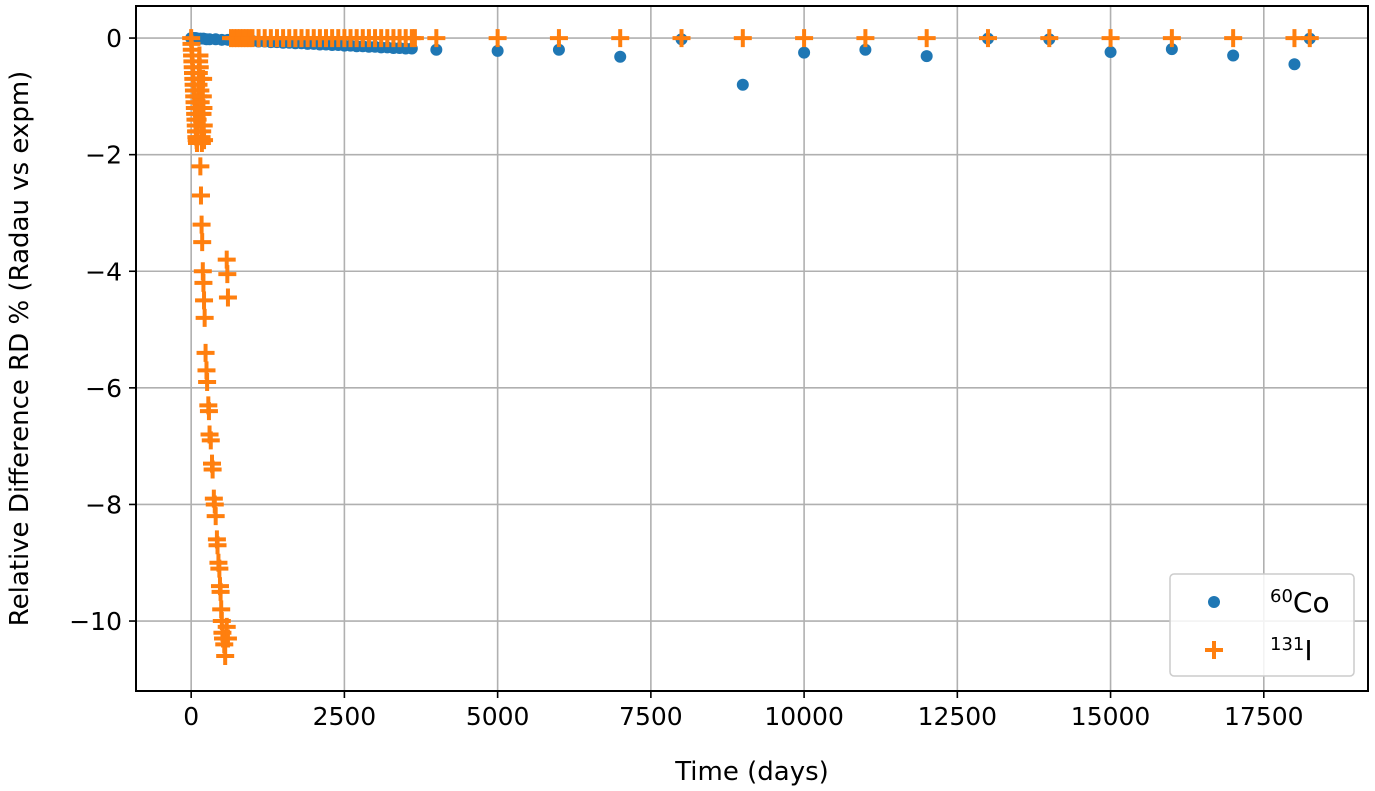 The image size is (1375, 791). I want to click on x-axis-label: Time (days), so click(751, 772).